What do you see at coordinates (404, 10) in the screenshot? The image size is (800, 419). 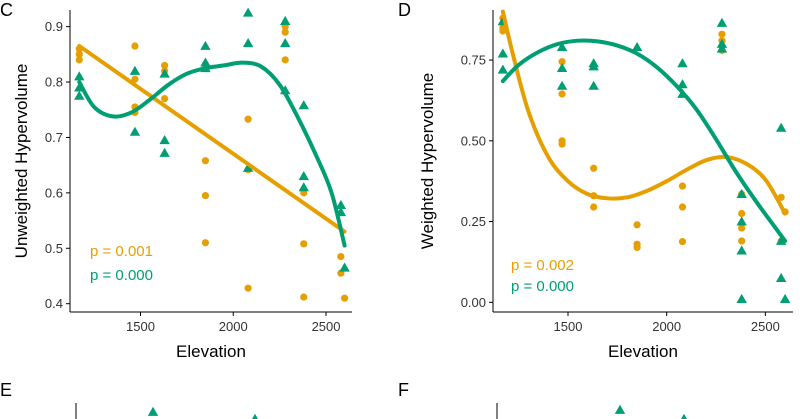 I see `panel-label-d: D` at bounding box center [404, 10].